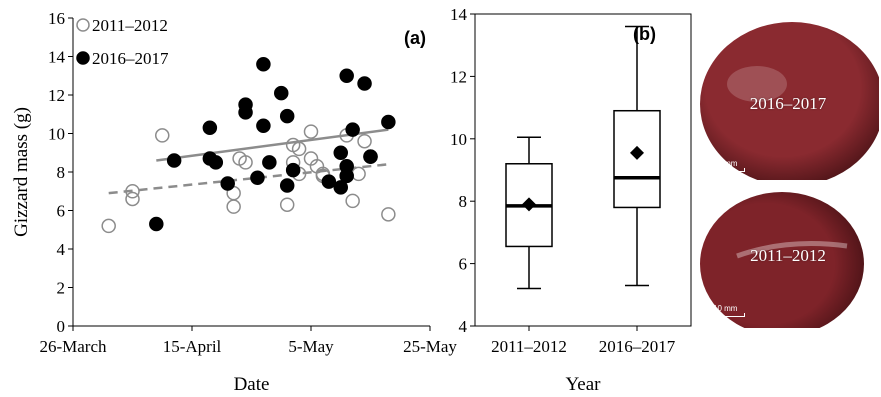 The image size is (881, 397). I want to click on y-tick-label-b: 14, so click(459, 14).